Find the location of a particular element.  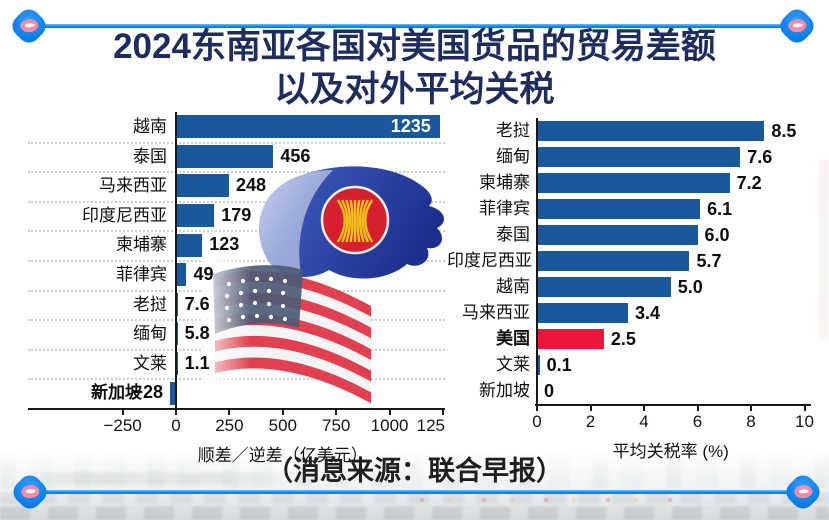

x-axis-tick-label: 500 is located at coordinates (282, 425).